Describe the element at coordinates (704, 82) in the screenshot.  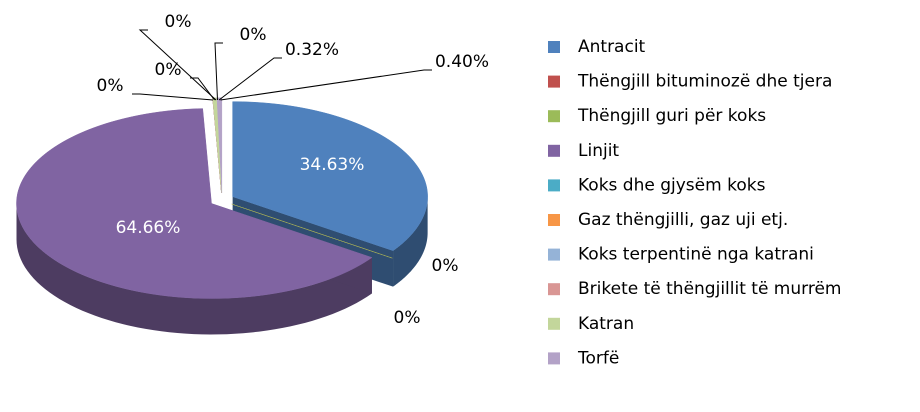
I see `legend-label: Thëngjill bituminozë dhe tjera` at that location.